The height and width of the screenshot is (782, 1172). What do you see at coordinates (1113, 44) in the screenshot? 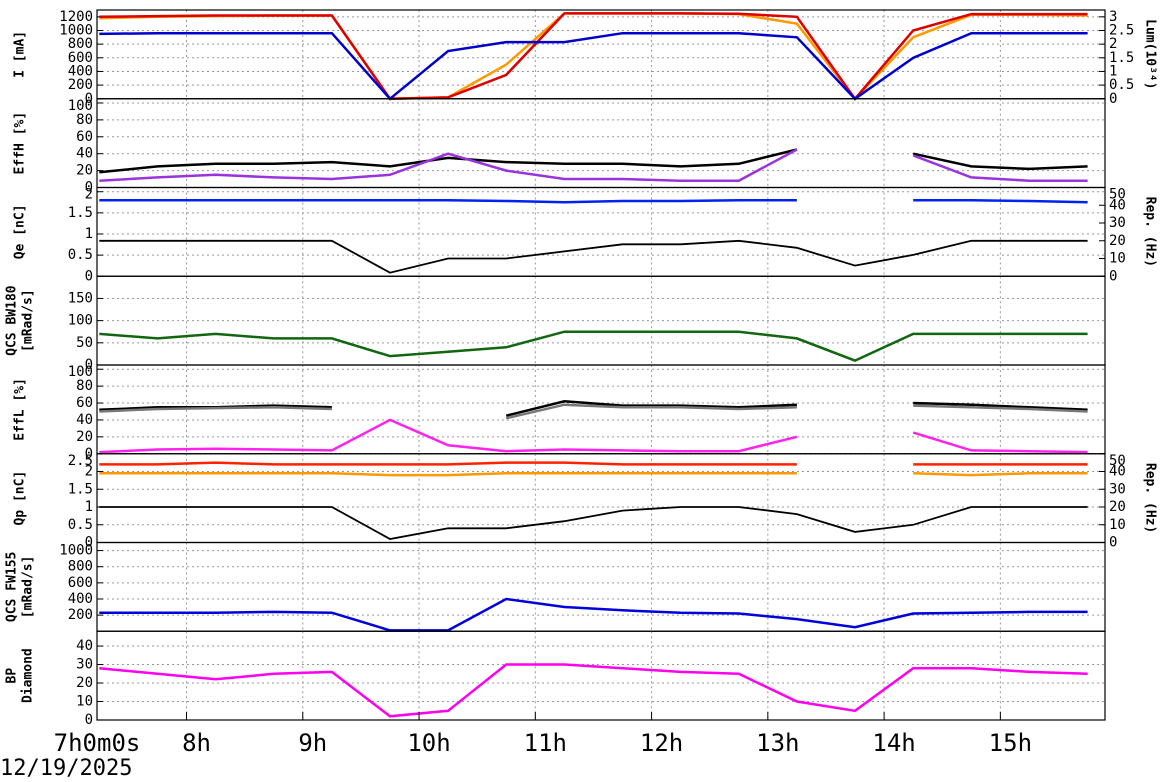
I see `y2-tick-label: 2` at bounding box center [1113, 44].